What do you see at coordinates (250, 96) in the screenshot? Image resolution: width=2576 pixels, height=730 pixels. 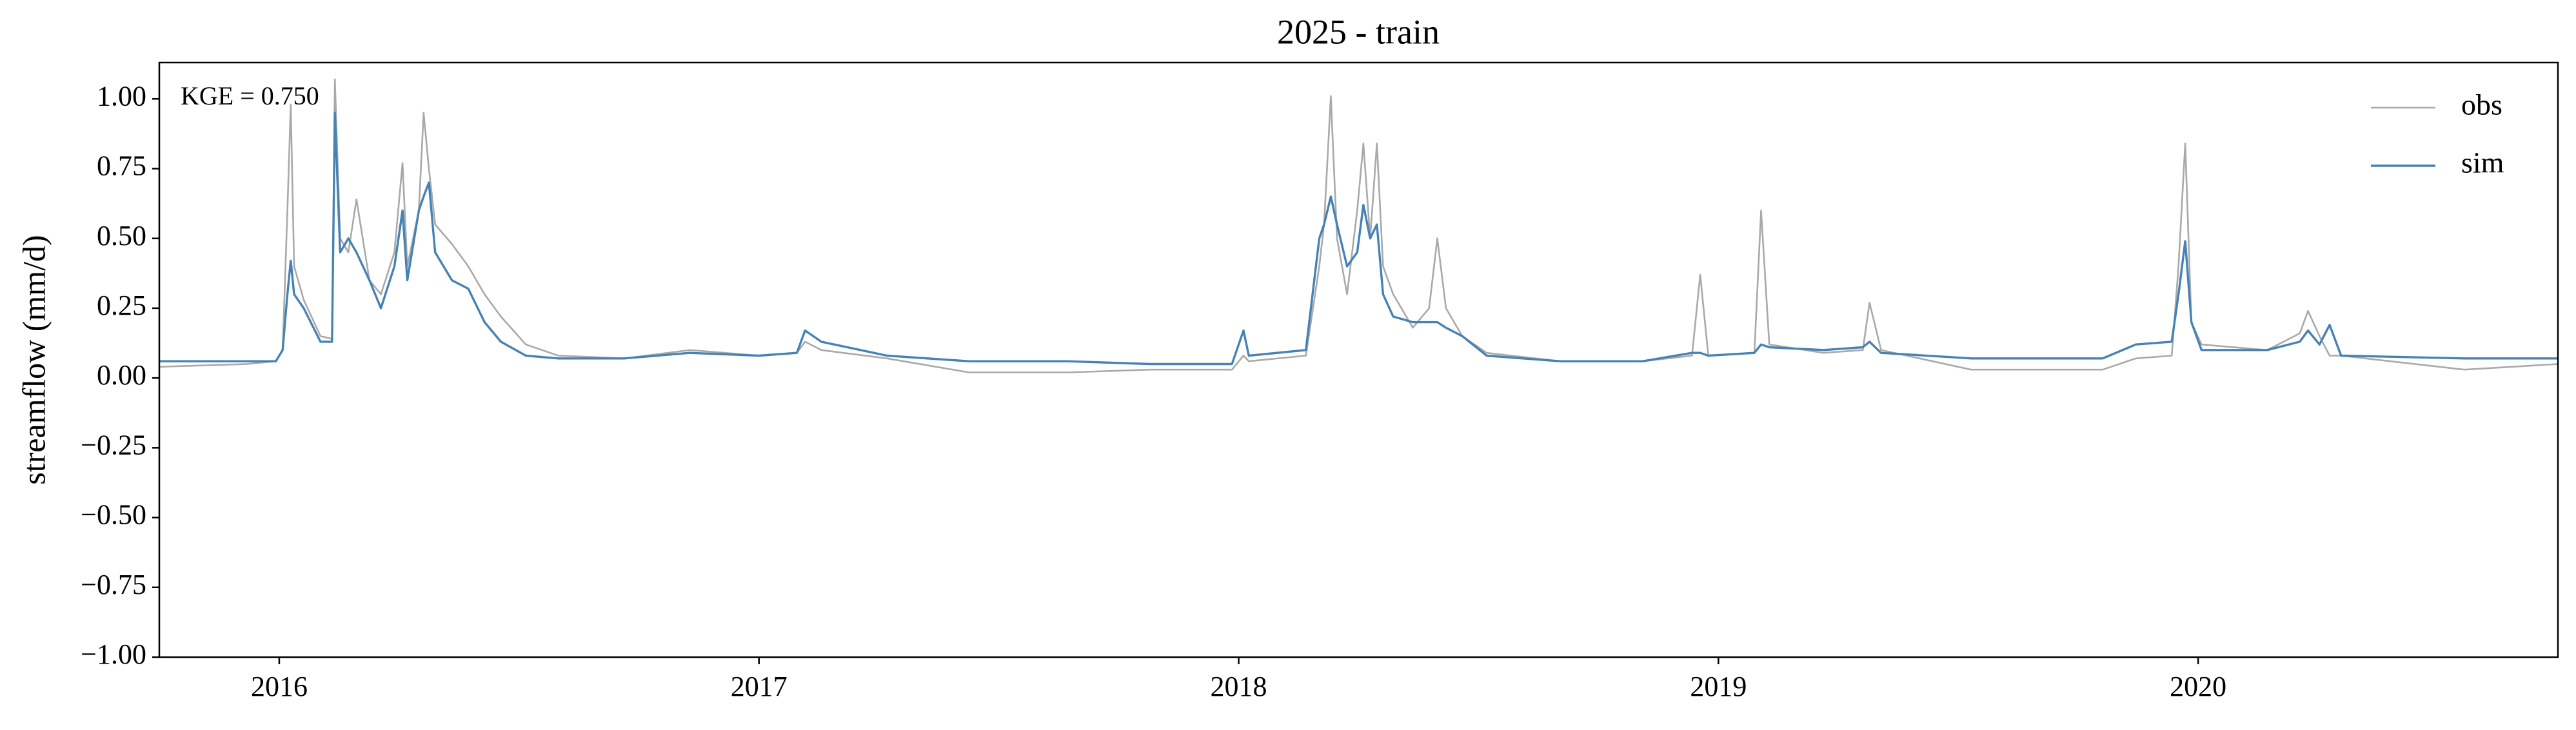 I see `annotation: KGE = 0.750` at bounding box center [250, 96].